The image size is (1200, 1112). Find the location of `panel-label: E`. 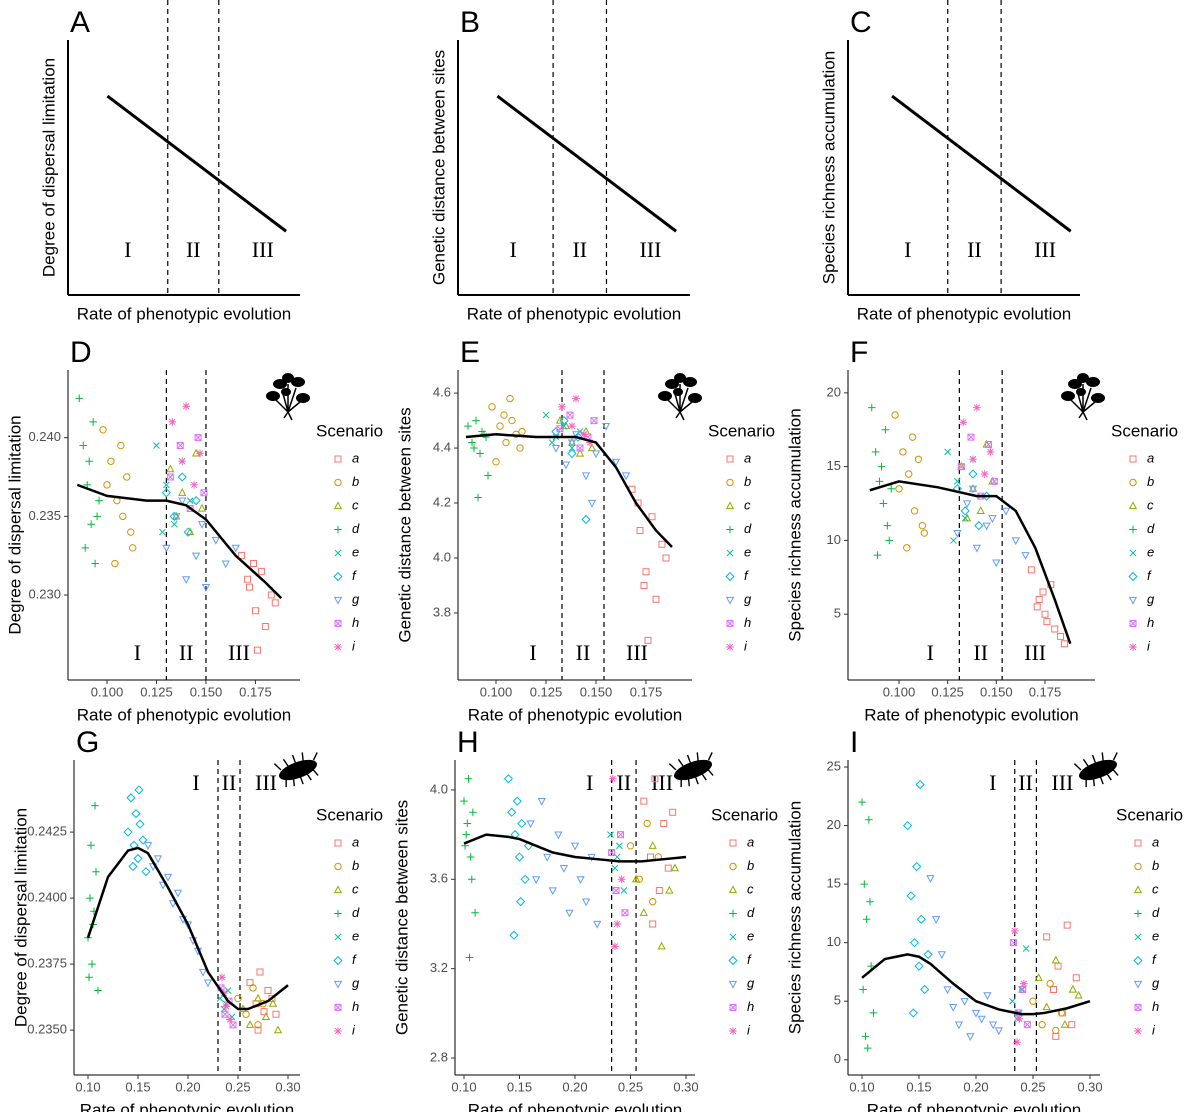

panel-label: E is located at coordinates (470, 352).